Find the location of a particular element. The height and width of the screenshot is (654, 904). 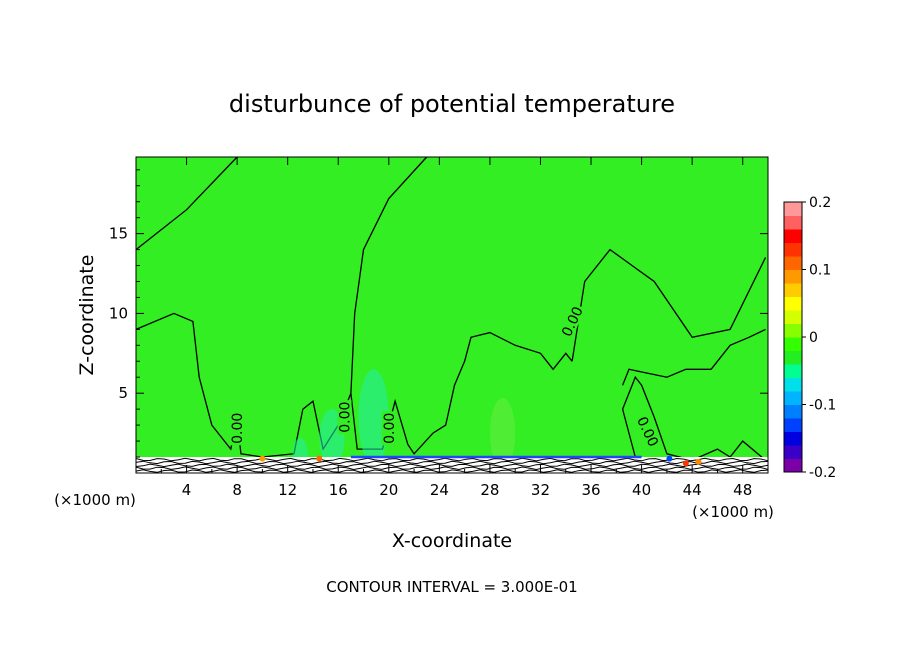

contour-interval-note: CONTOUR INTERVAL = 3.000E-01 is located at coordinates (451, 587).